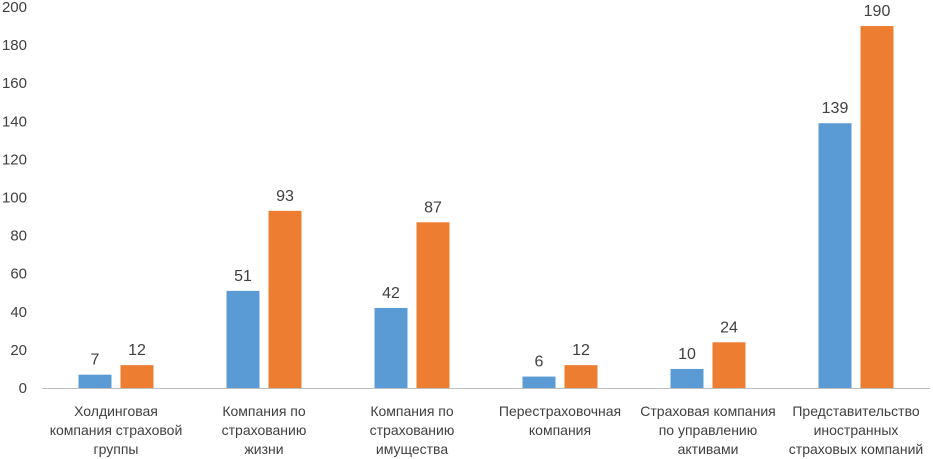 The height and width of the screenshot is (459, 933). What do you see at coordinates (707, 430) in the screenshot?
I see `category-label: Страховая компания по управлению активами` at bounding box center [707, 430].